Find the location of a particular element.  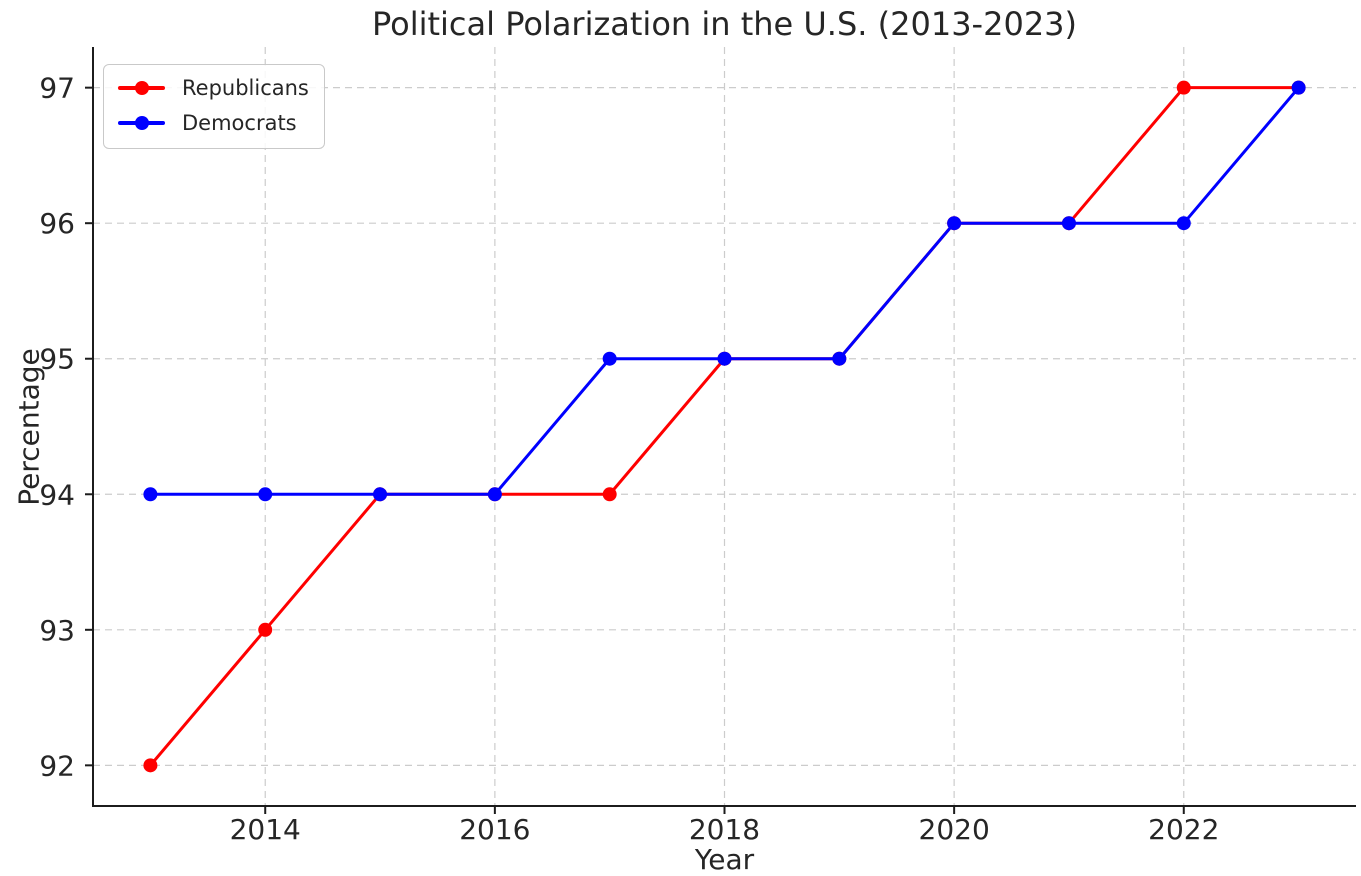

data-point-democrats-2021 is located at coordinates (1068, 223).